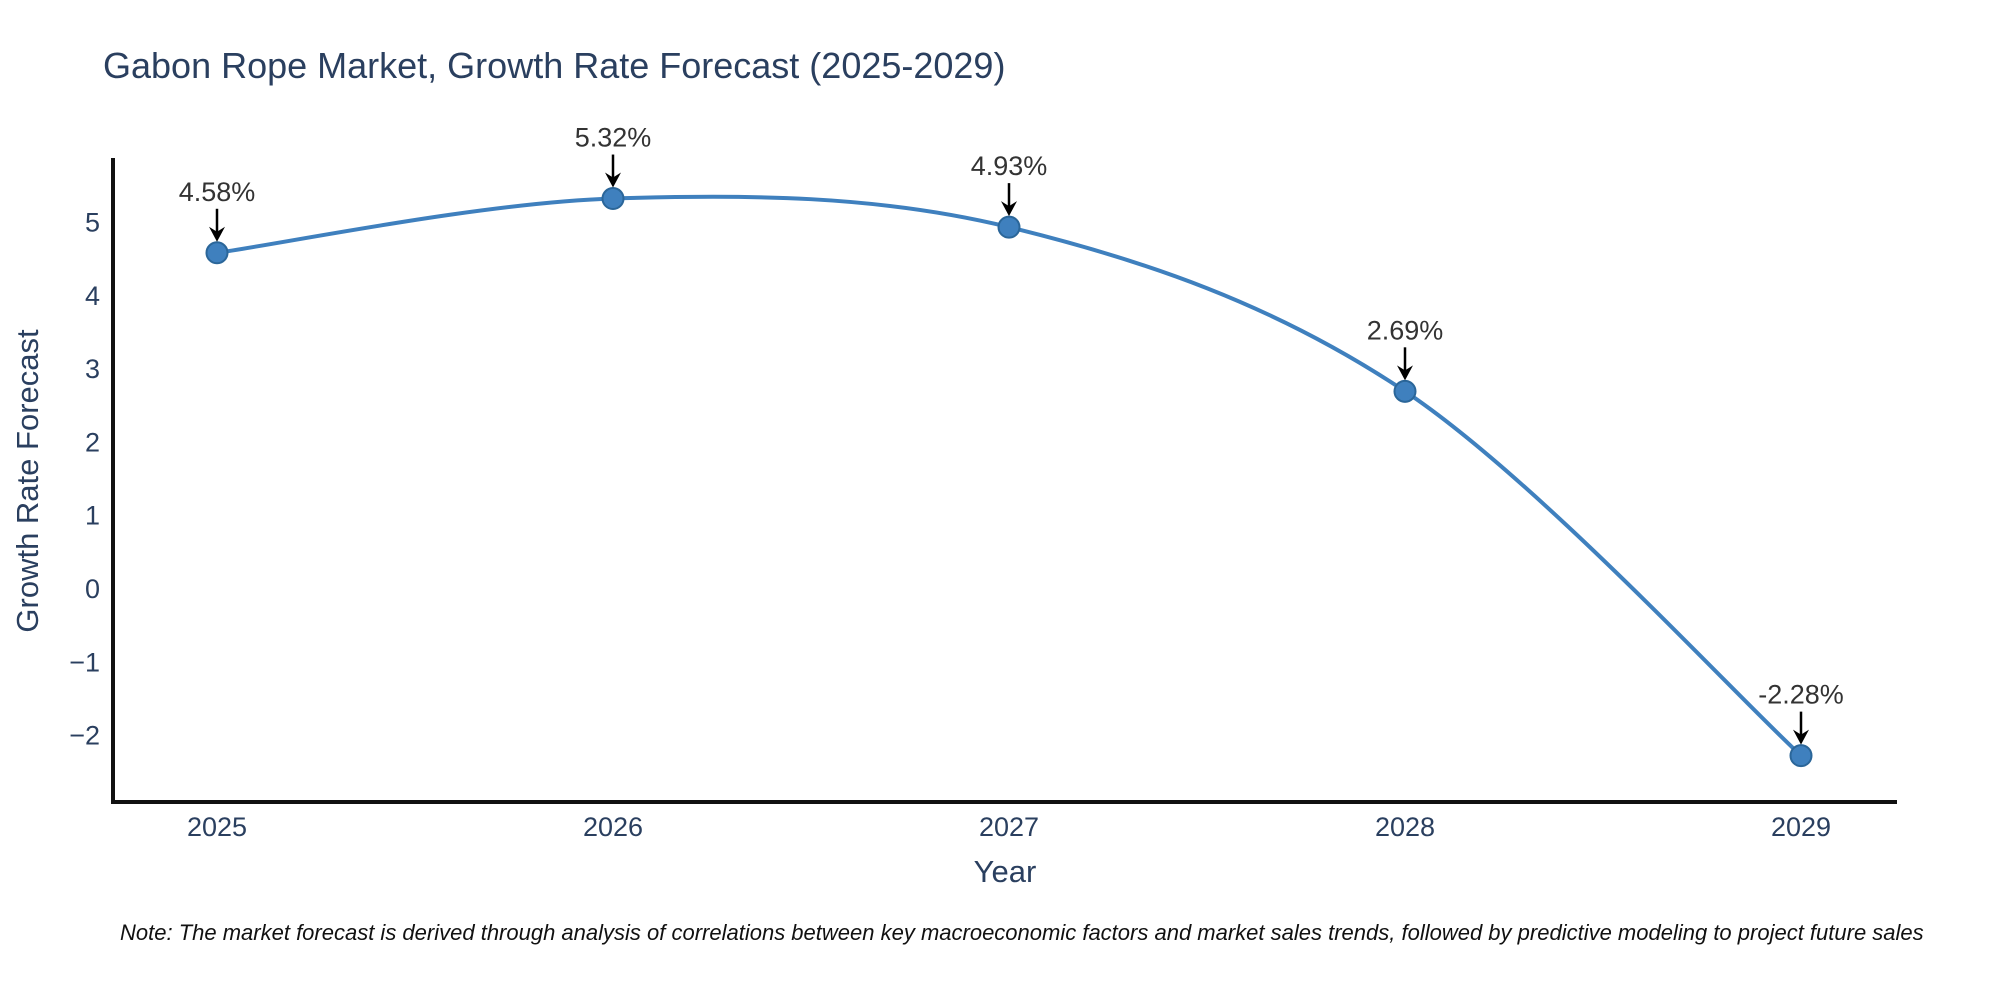 The image size is (2000, 1005). What do you see at coordinates (217, 192) in the screenshot?
I see `point-annotation-label: 4.58%` at bounding box center [217, 192].